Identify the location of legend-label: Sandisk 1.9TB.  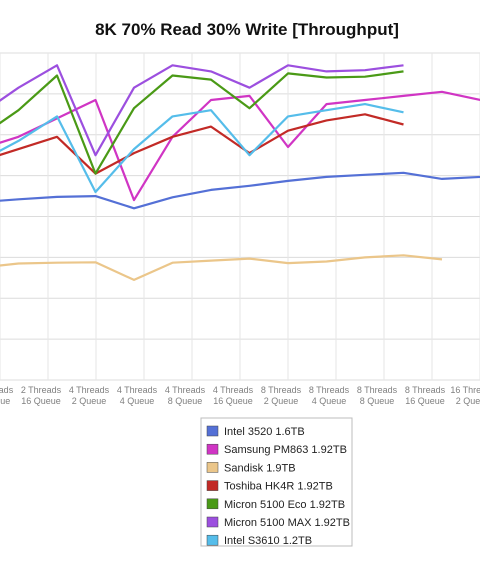
(260, 468).